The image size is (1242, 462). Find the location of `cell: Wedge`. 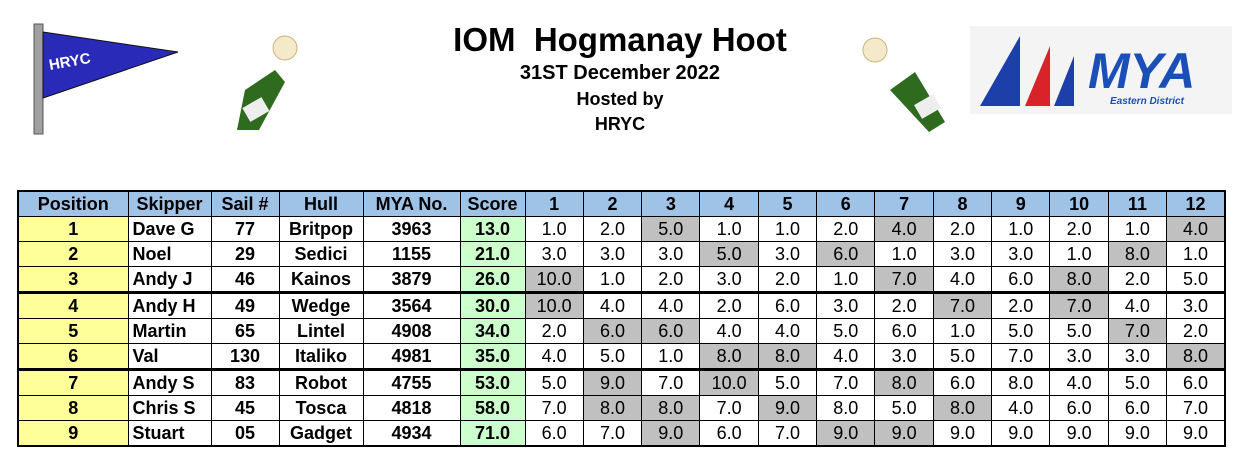

cell: Wedge is located at coordinates (321, 305).